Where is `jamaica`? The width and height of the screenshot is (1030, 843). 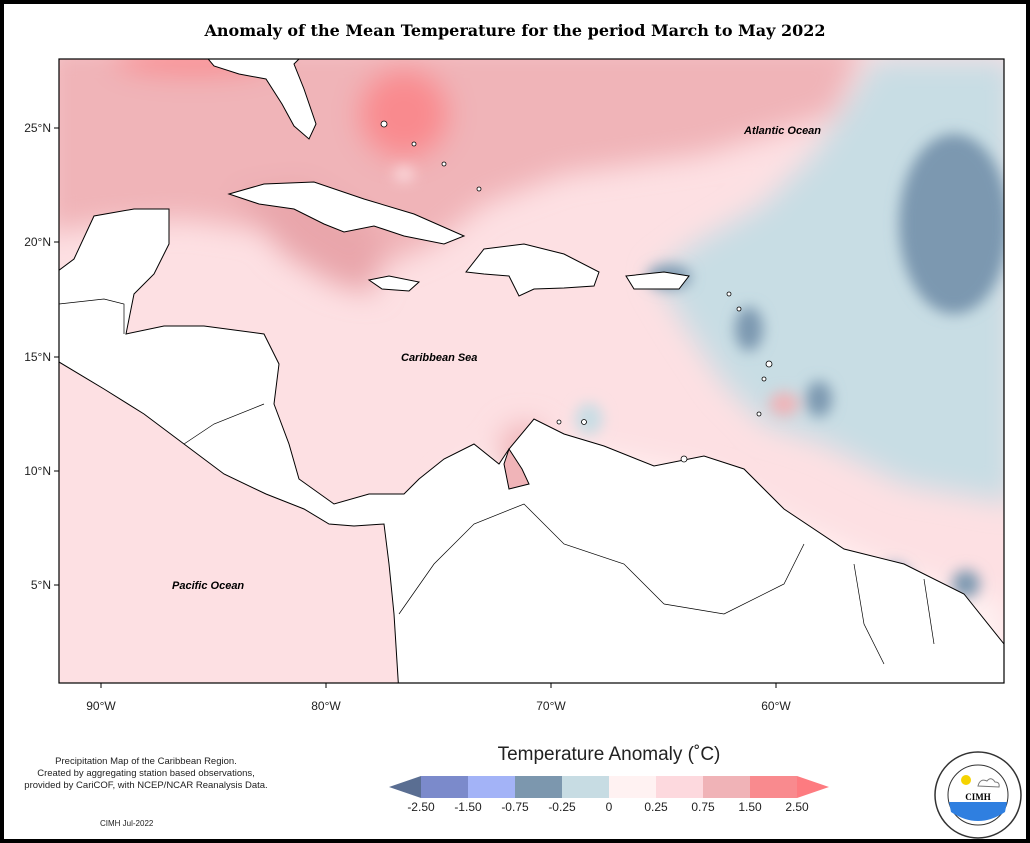
jamaica is located at coordinates (394, 283).